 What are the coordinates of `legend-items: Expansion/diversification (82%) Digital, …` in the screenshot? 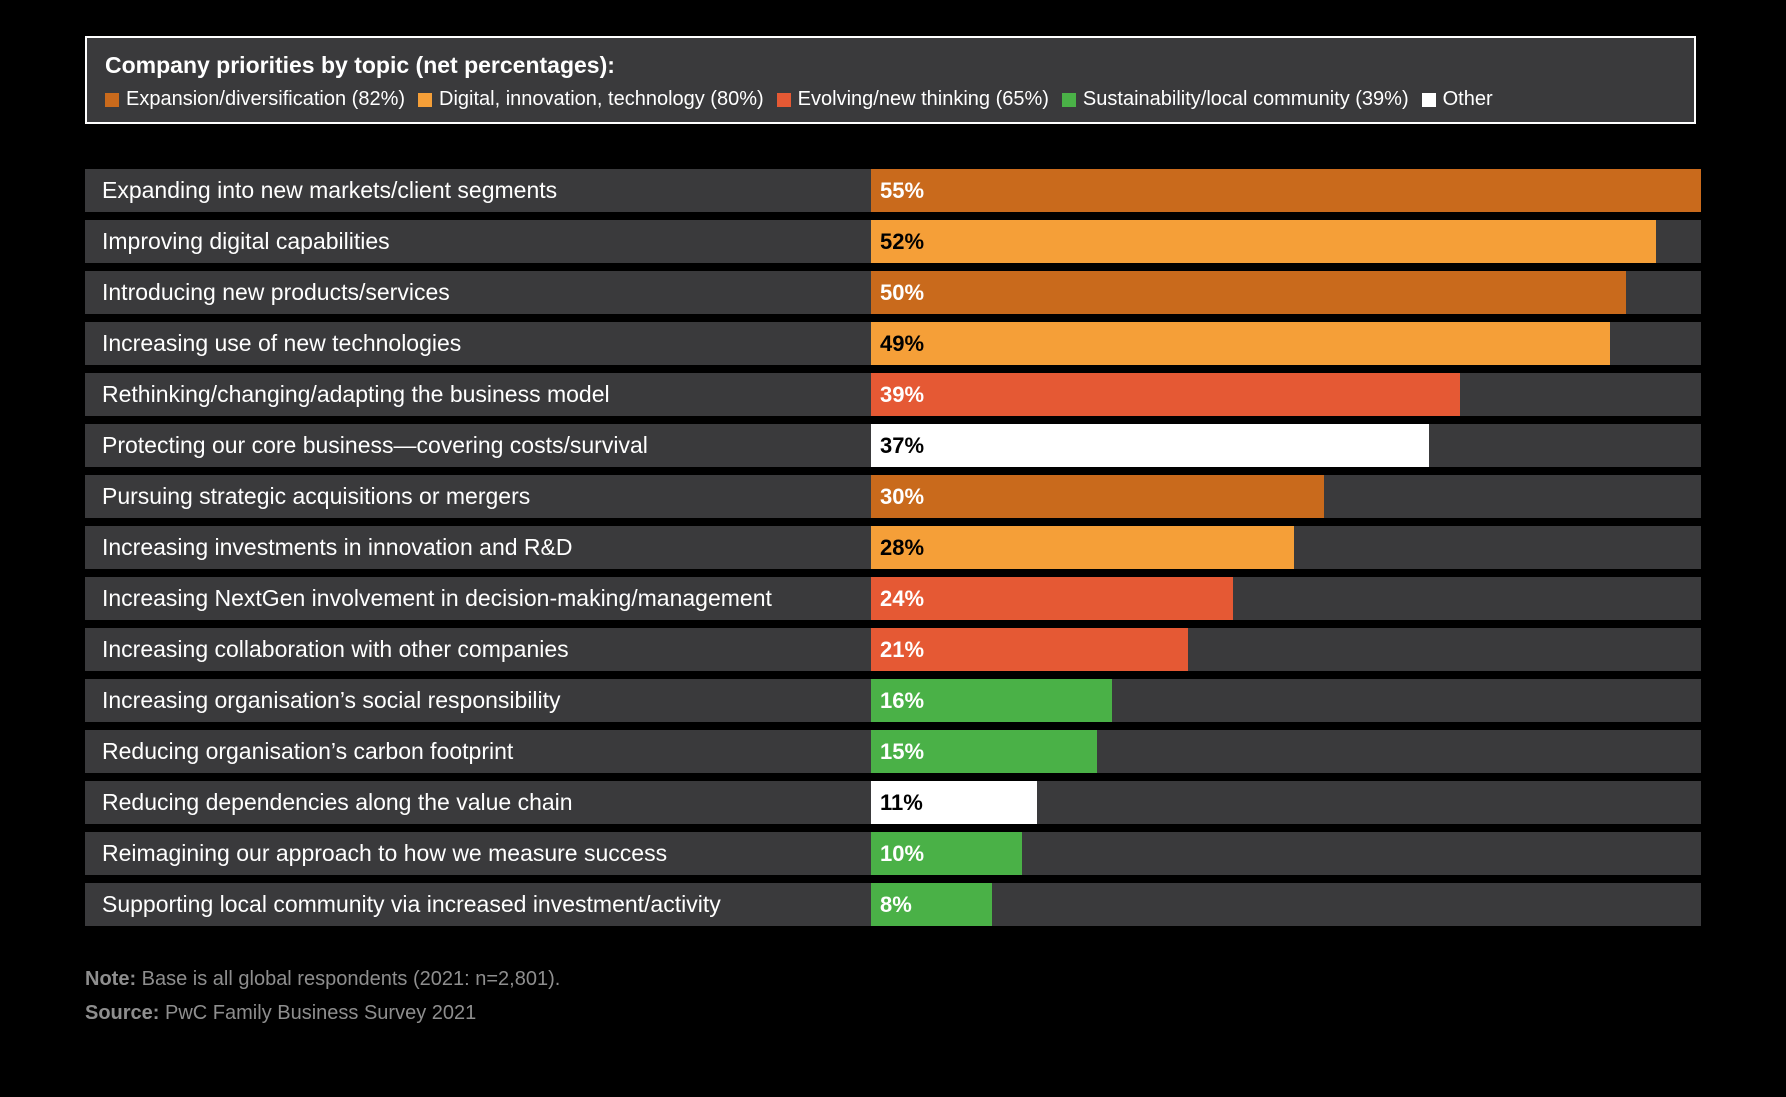 It's located at (805, 99).